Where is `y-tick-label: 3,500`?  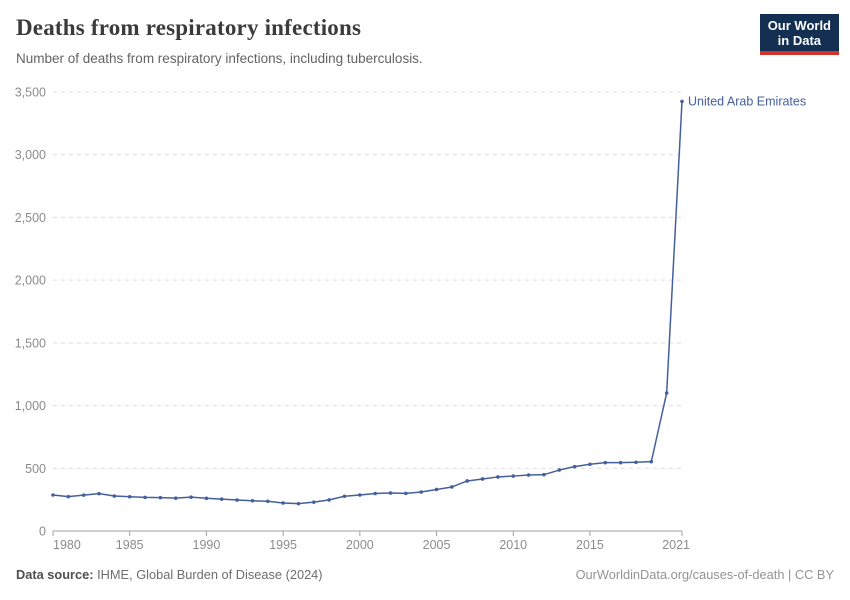 y-tick-label: 3,500 is located at coordinates (30, 93).